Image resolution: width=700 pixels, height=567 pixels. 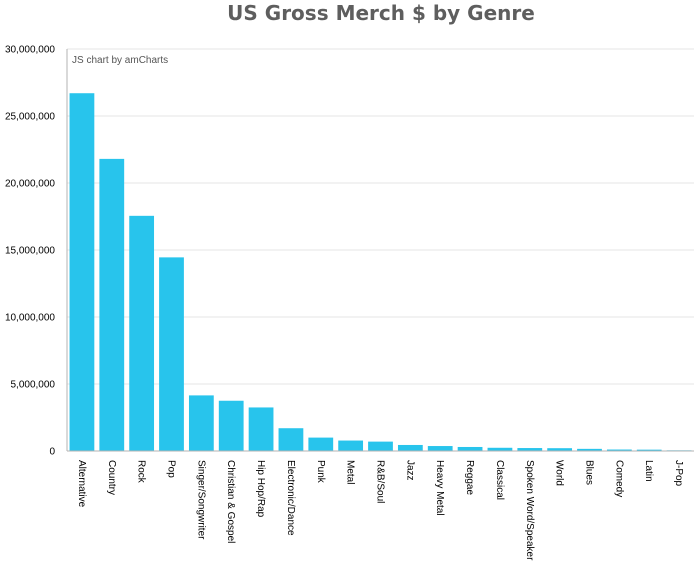 What do you see at coordinates (30, 184) in the screenshot?
I see `y-tick-label: 20,000,000` at bounding box center [30, 184].